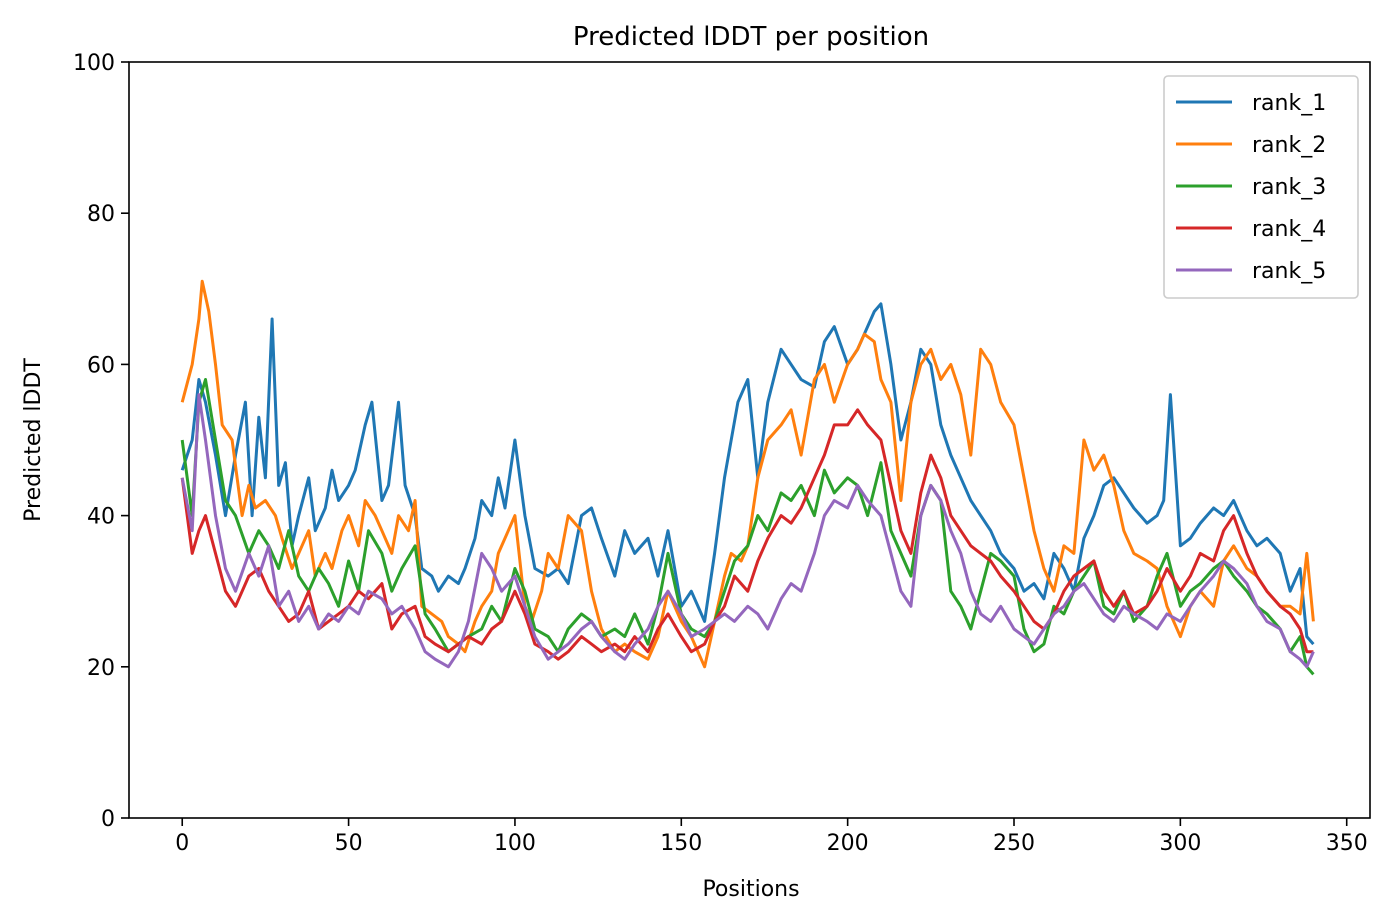 Image resolution: width=1398 pixels, height=924 pixels. Describe the element at coordinates (1289, 103) in the screenshot. I see `legend-label: rank_1` at that location.